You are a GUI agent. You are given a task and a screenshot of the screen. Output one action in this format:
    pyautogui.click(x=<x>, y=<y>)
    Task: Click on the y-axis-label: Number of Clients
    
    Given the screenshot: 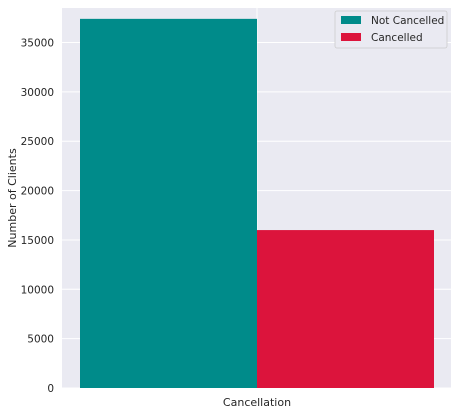 What is the action you would take?
    pyautogui.click(x=12, y=198)
    